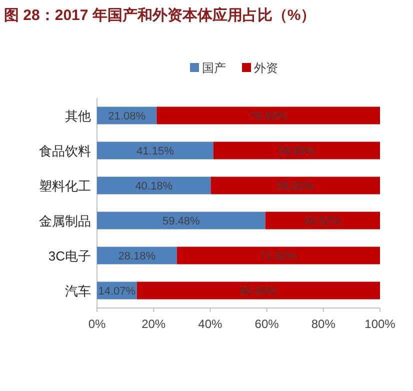  What do you see at coordinates (267, 324) in the screenshot?
I see `x-tick-label: 60%` at bounding box center [267, 324].